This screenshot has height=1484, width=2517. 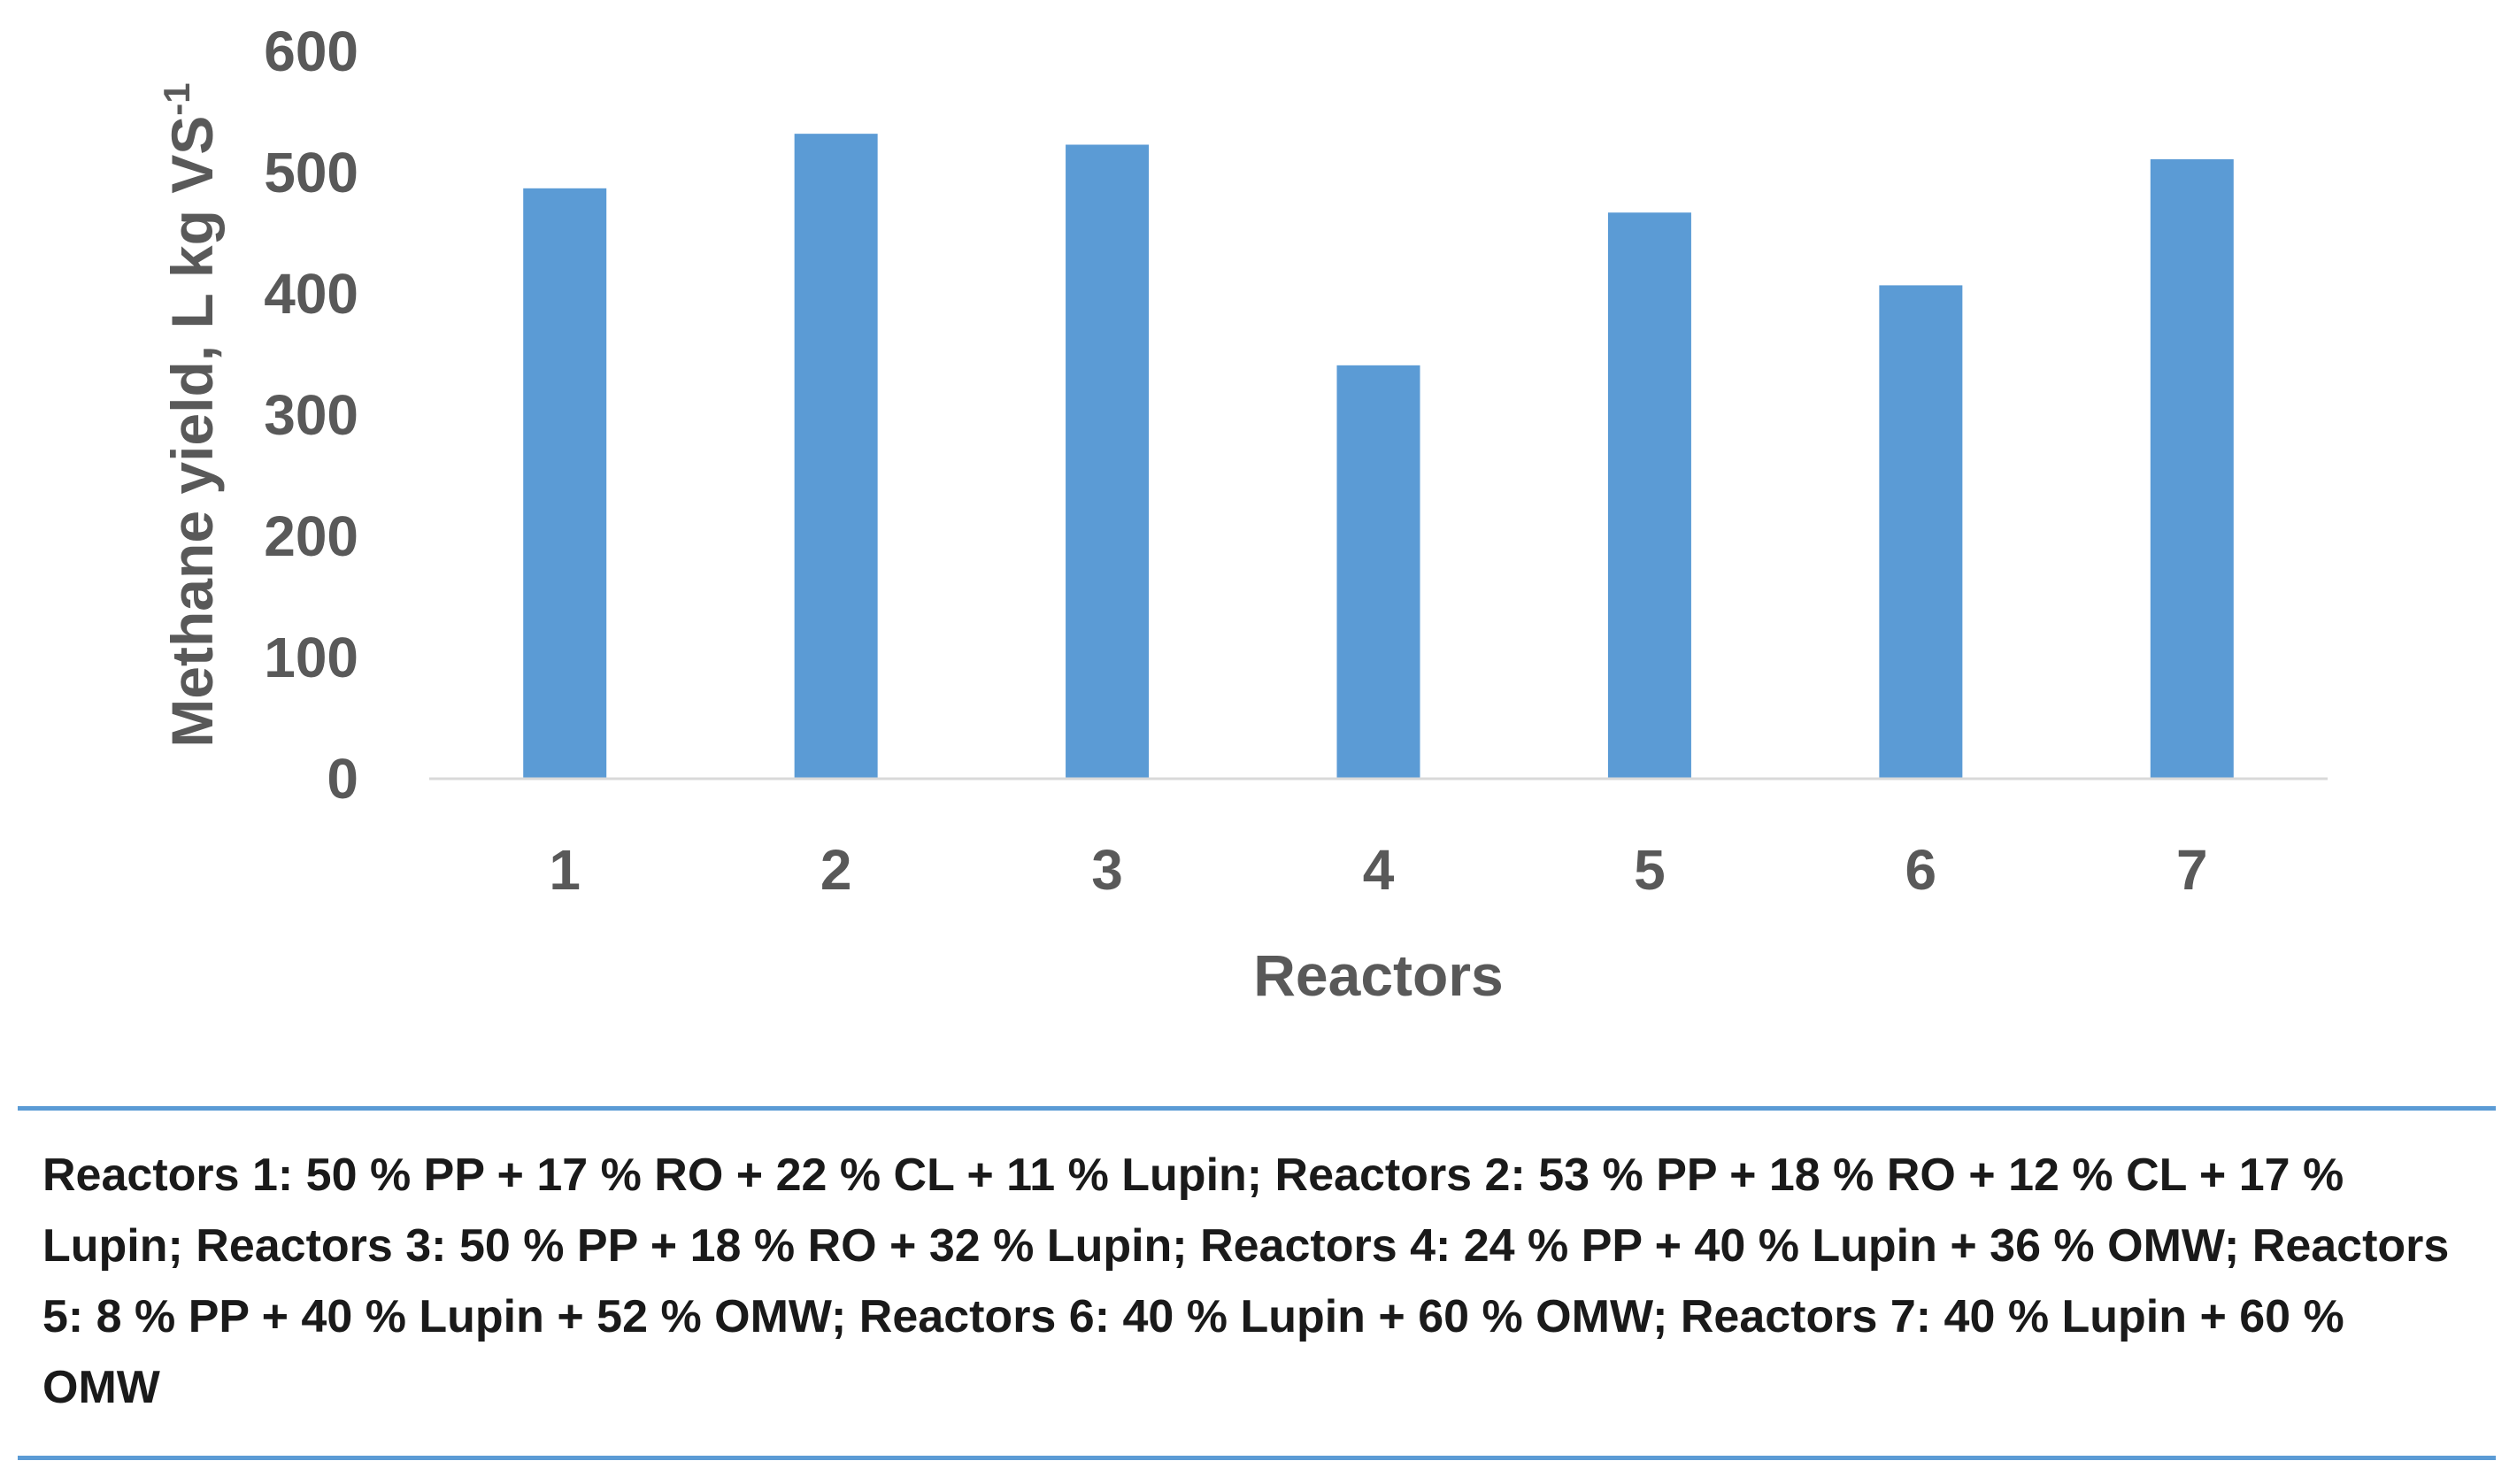 What do you see at coordinates (2192, 870) in the screenshot?
I see `x-tick-label: 7` at bounding box center [2192, 870].